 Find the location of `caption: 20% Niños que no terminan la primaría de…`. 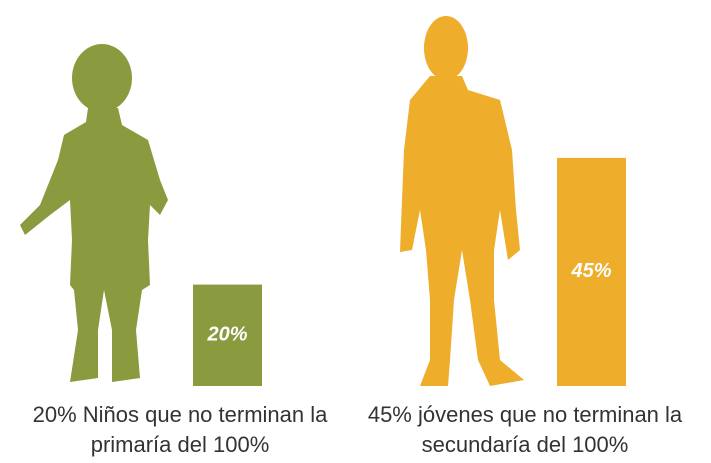

caption: 20% Niños que no terminan la primaría de… is located at coordinates (180, 429).